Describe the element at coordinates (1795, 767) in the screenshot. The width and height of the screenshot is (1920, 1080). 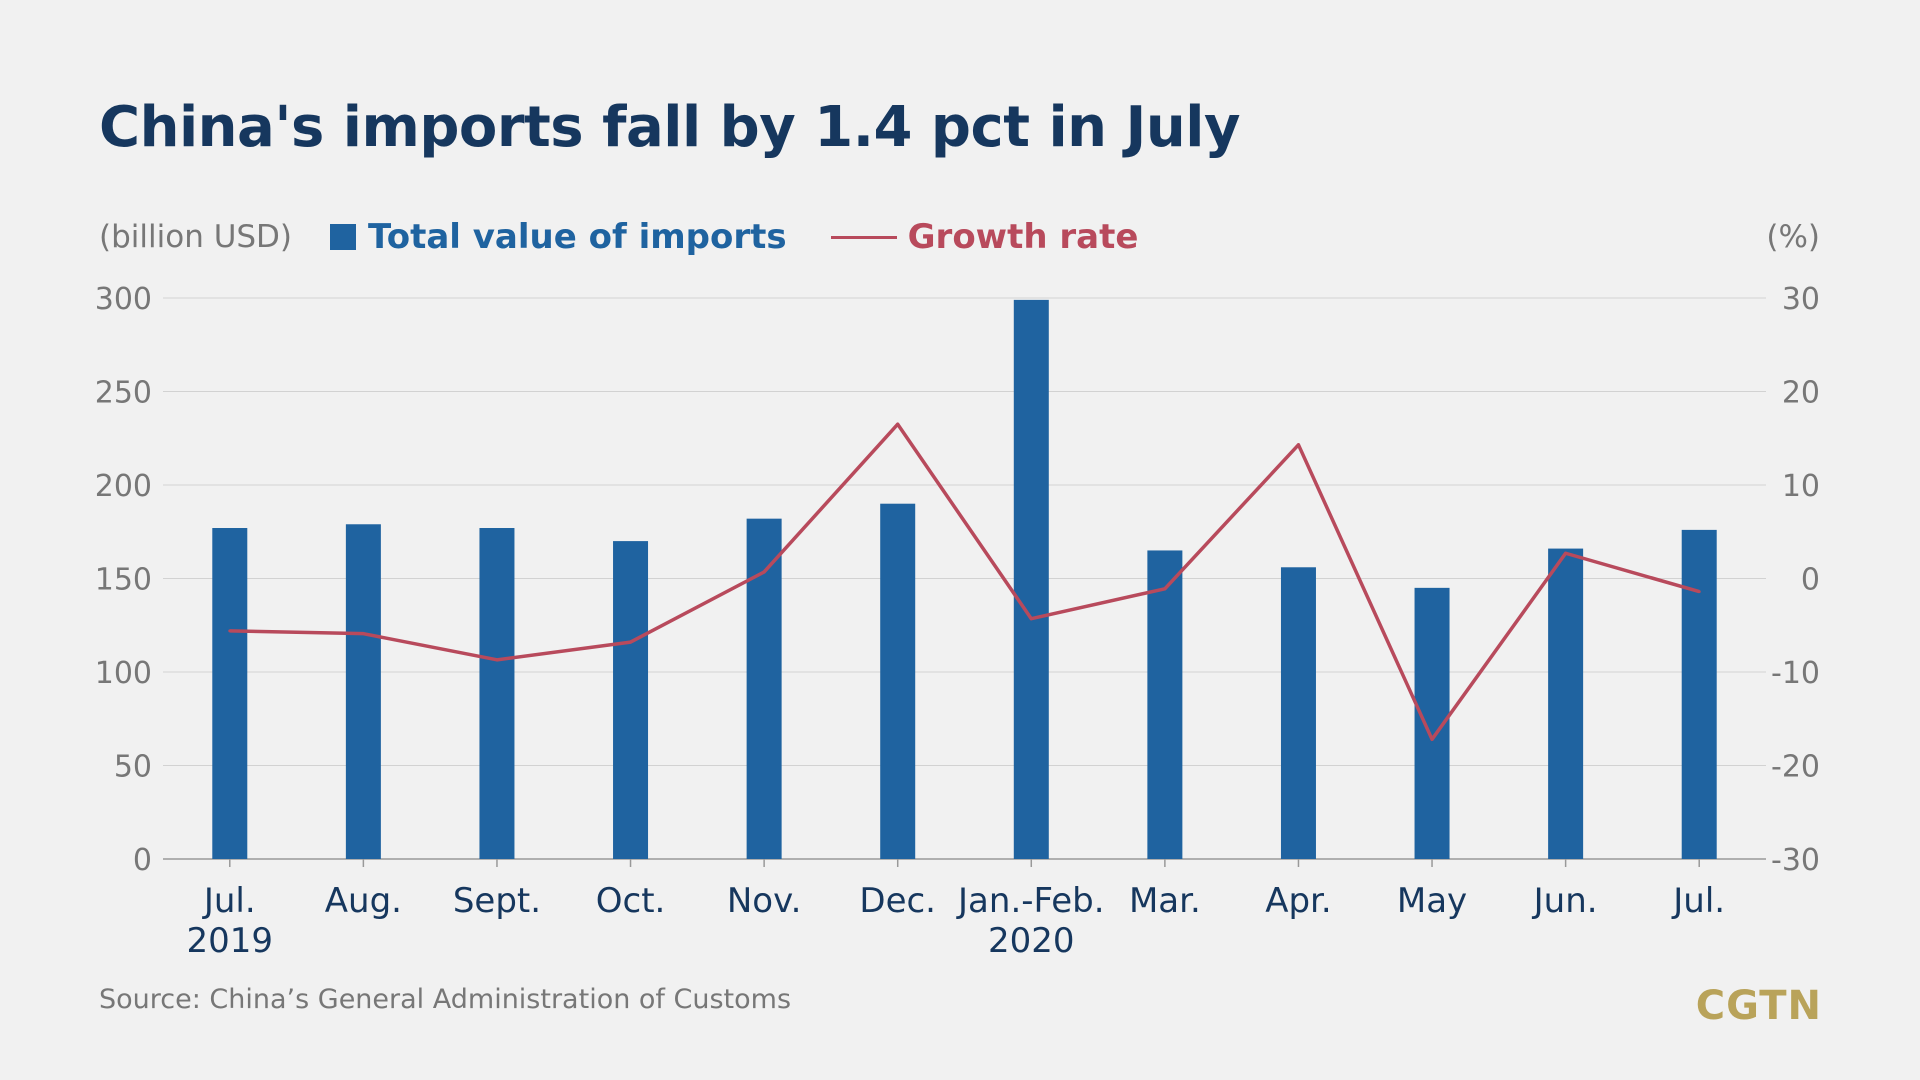
I see `right-tick-label: -20` at that location.